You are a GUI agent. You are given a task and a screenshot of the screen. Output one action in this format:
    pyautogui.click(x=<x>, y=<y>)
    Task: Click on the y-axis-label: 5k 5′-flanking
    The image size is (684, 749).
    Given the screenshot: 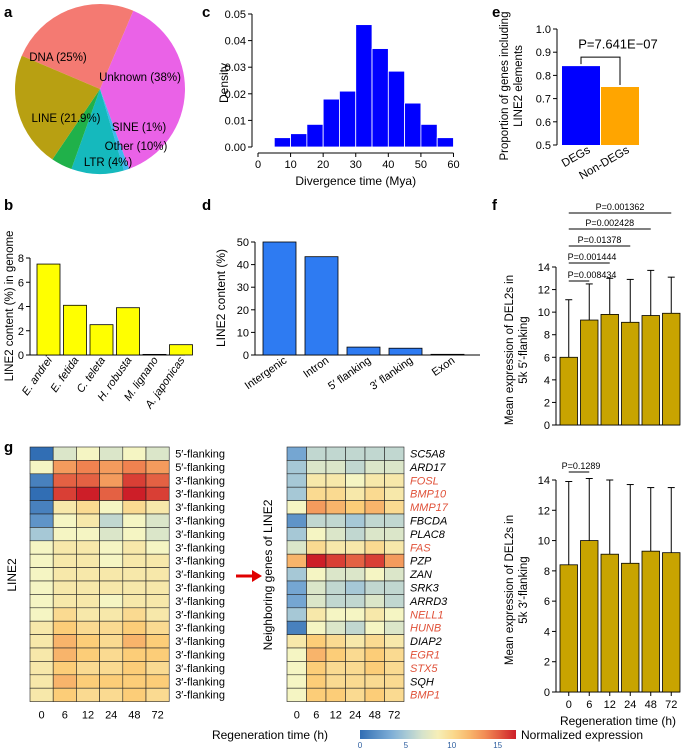 What is the action you would take?
    pyautogui.click(x=524, y=349)
    